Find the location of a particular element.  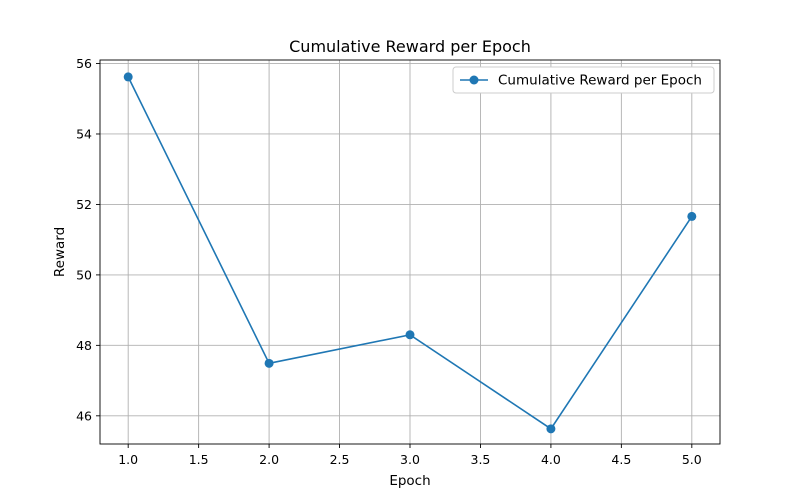

y-tick-label: 50 is located at coordinates (84, 274).